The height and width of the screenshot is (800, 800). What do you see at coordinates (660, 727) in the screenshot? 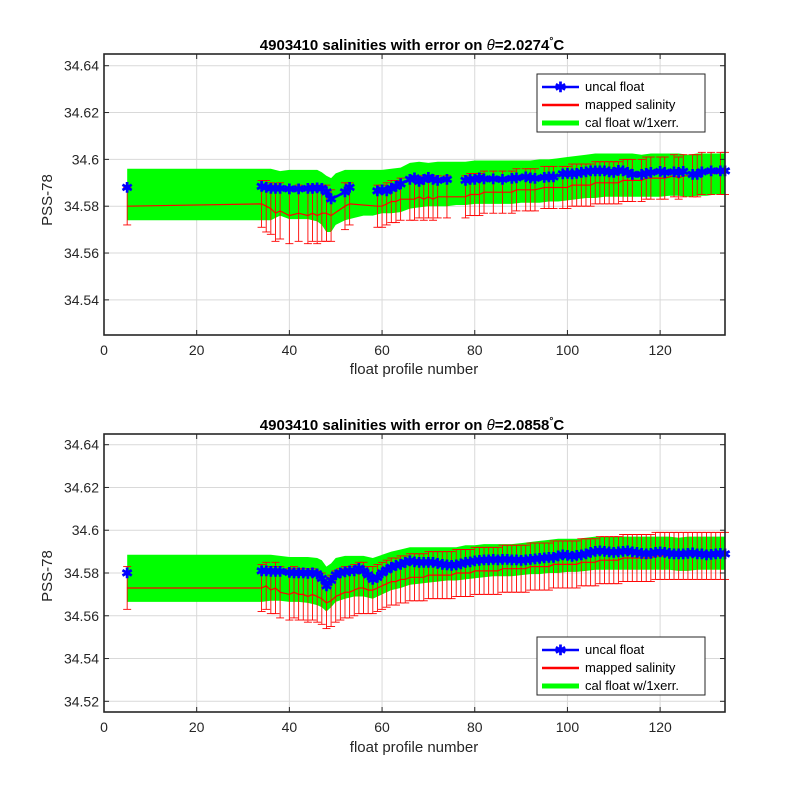
I see `x-tick-label: 120` at bounding box center [660, 727].